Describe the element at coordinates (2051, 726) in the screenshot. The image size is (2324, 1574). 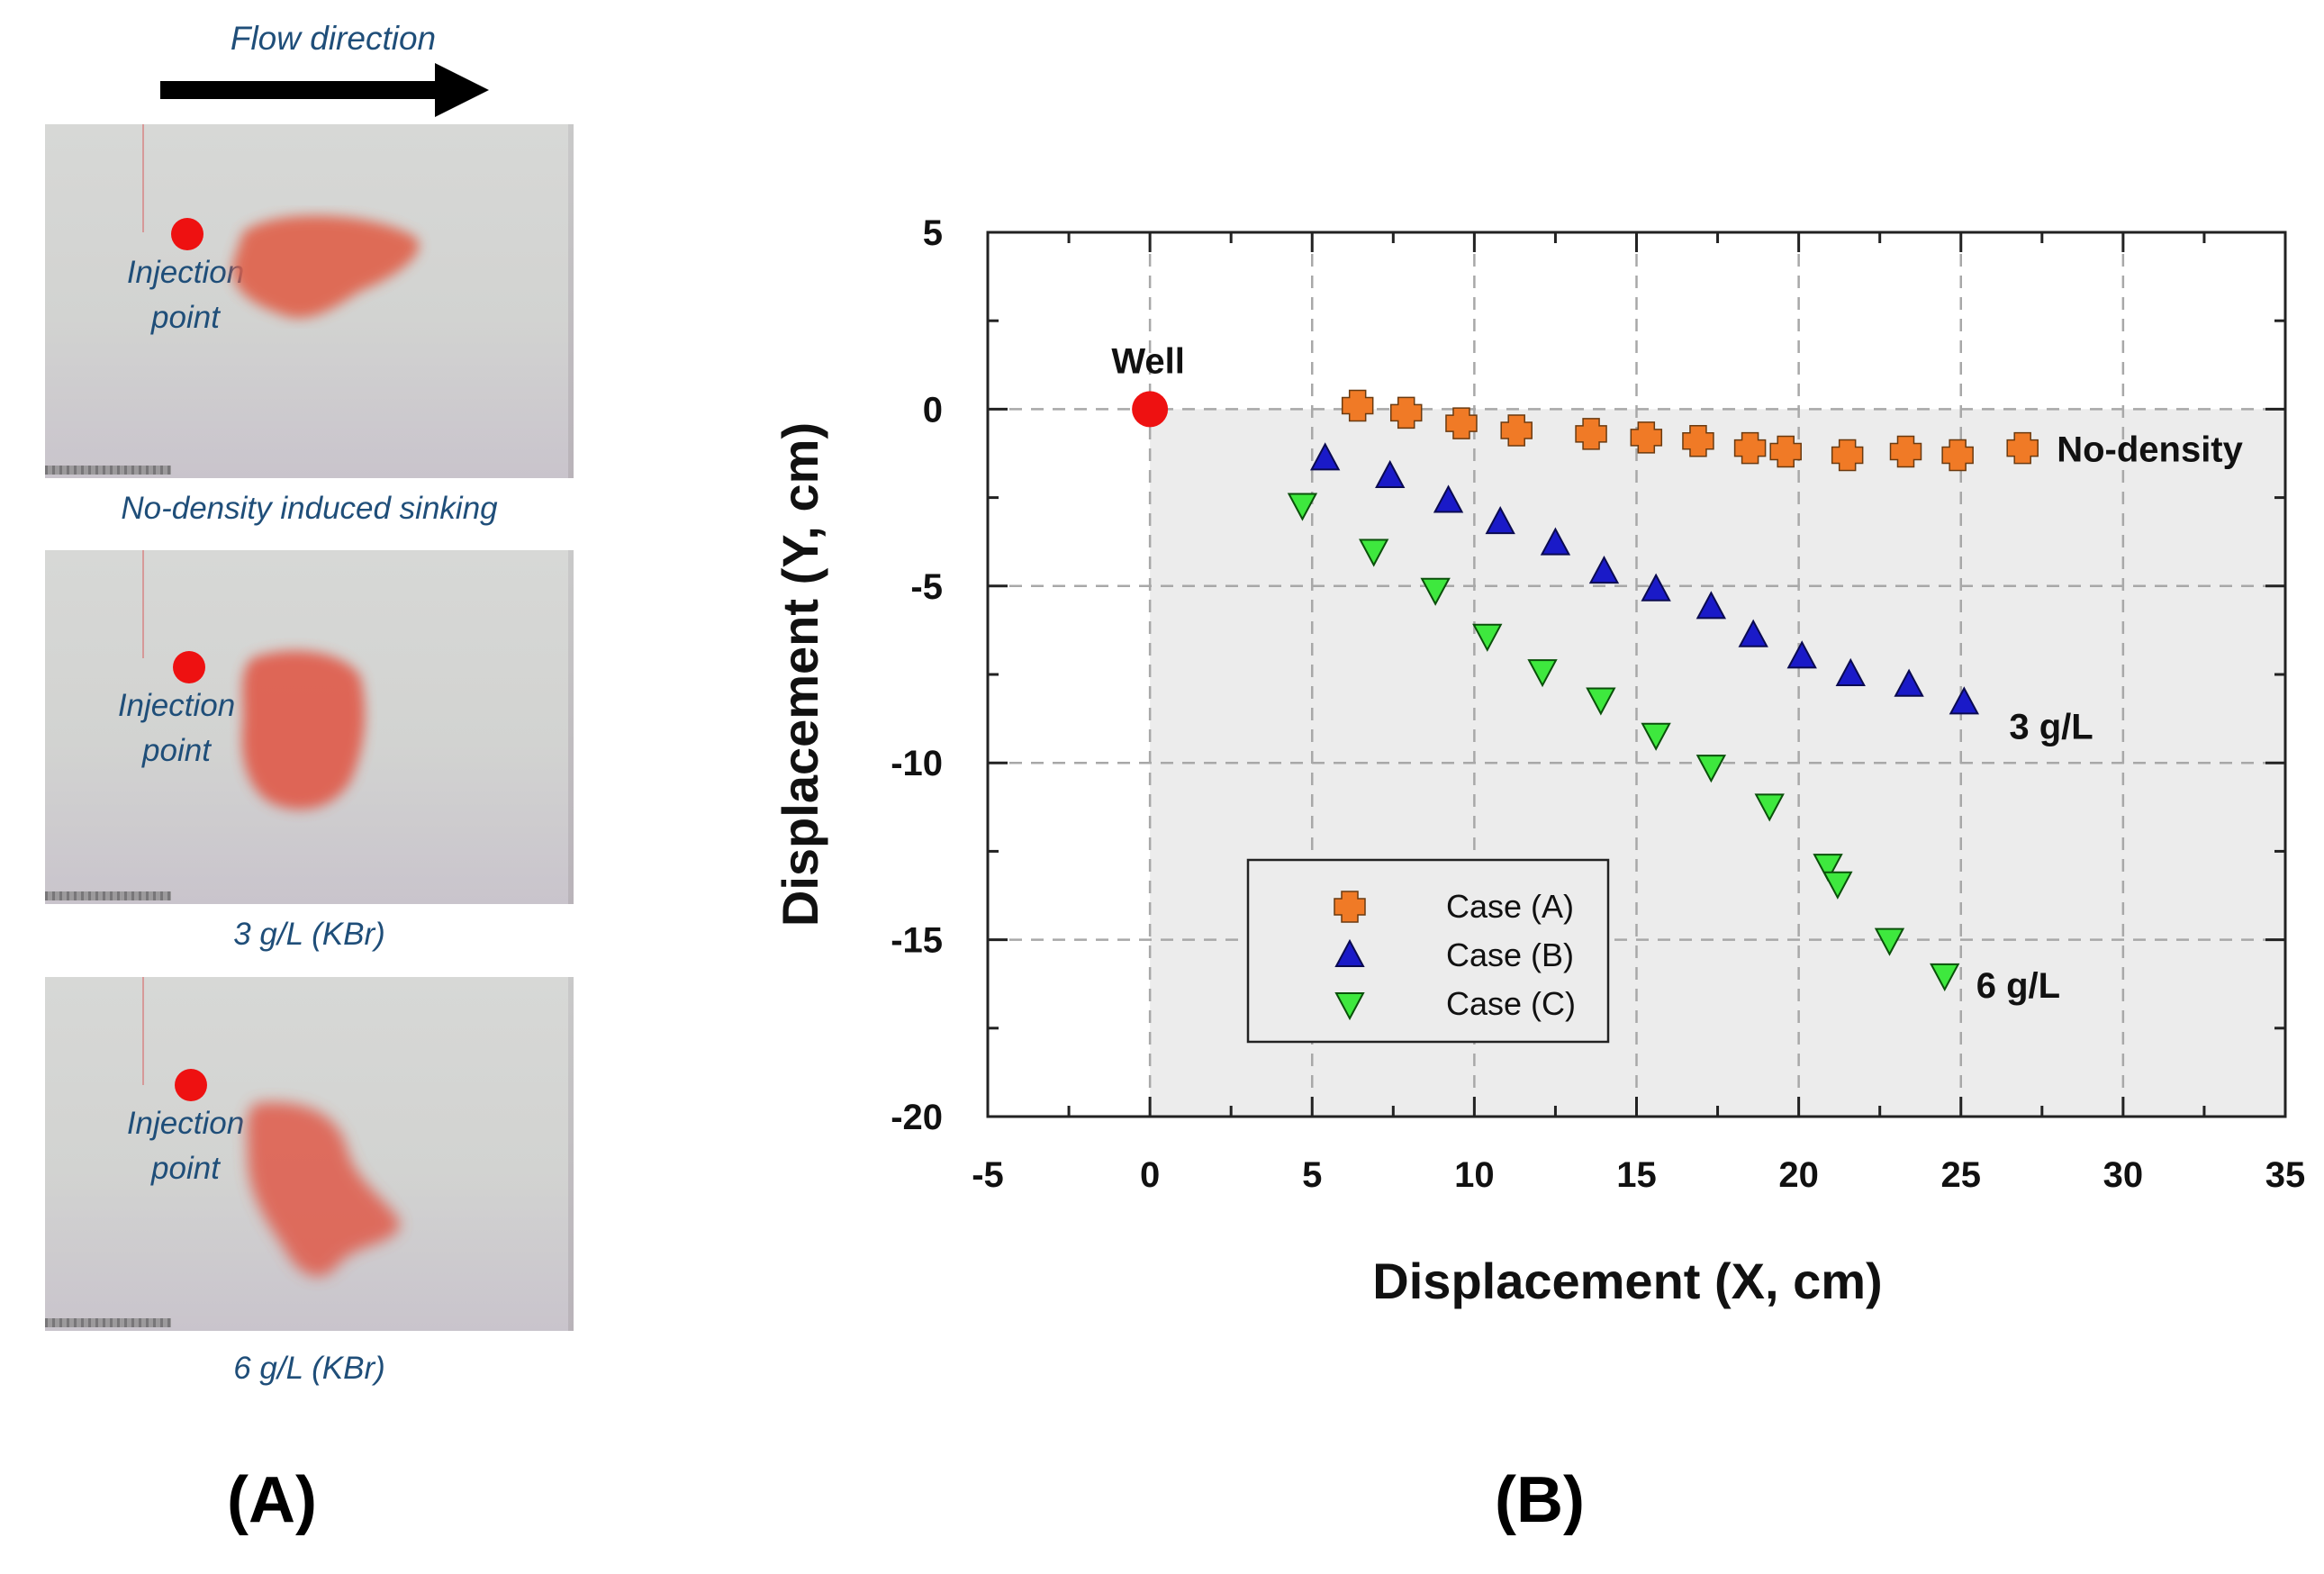
I see `series-annotation-case-b: 3 g/L` at that location.